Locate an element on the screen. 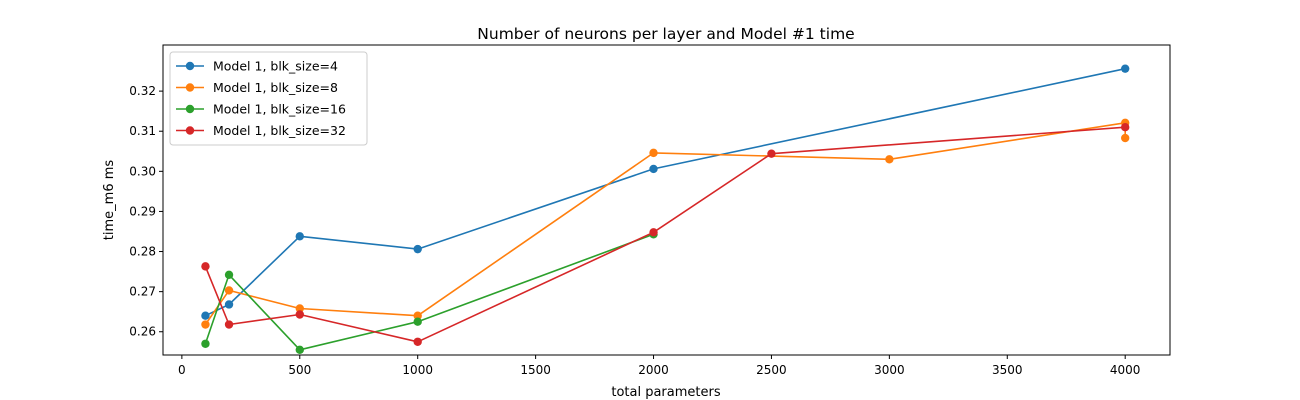  x-tick-label: 3500 is located at coordinates (1007, 370).